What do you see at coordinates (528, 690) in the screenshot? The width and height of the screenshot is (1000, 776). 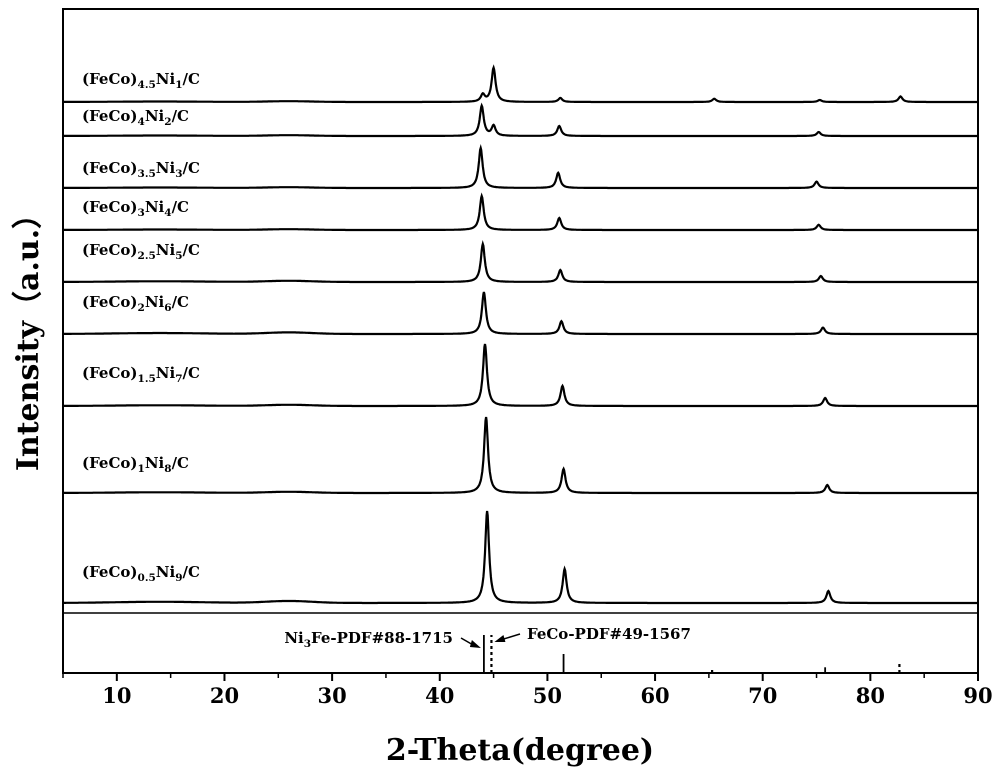 I see `x-axis: 10 20 30 40 50 60 70 80 90` at bounding box center [528, 690].